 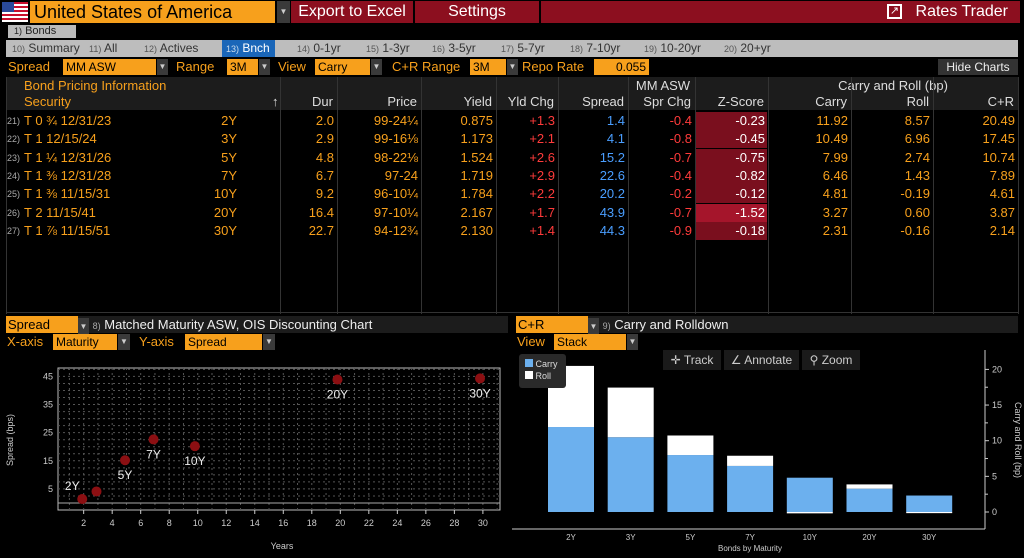 What do you see at coordinates (109, 67) in the screenshot?
I see `spread-dropdown: MM ASW` at bounding box center [109, 67].